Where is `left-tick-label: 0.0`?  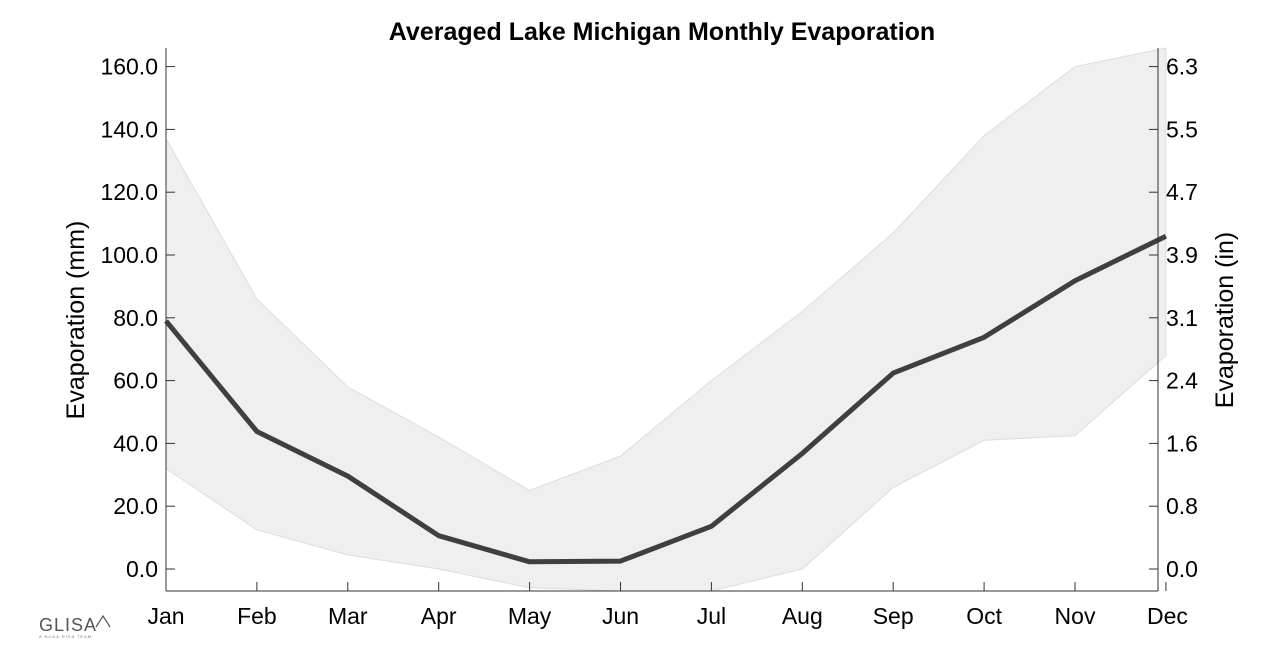 left-tick-label: 0.0 is located at coordinates (142, 569).